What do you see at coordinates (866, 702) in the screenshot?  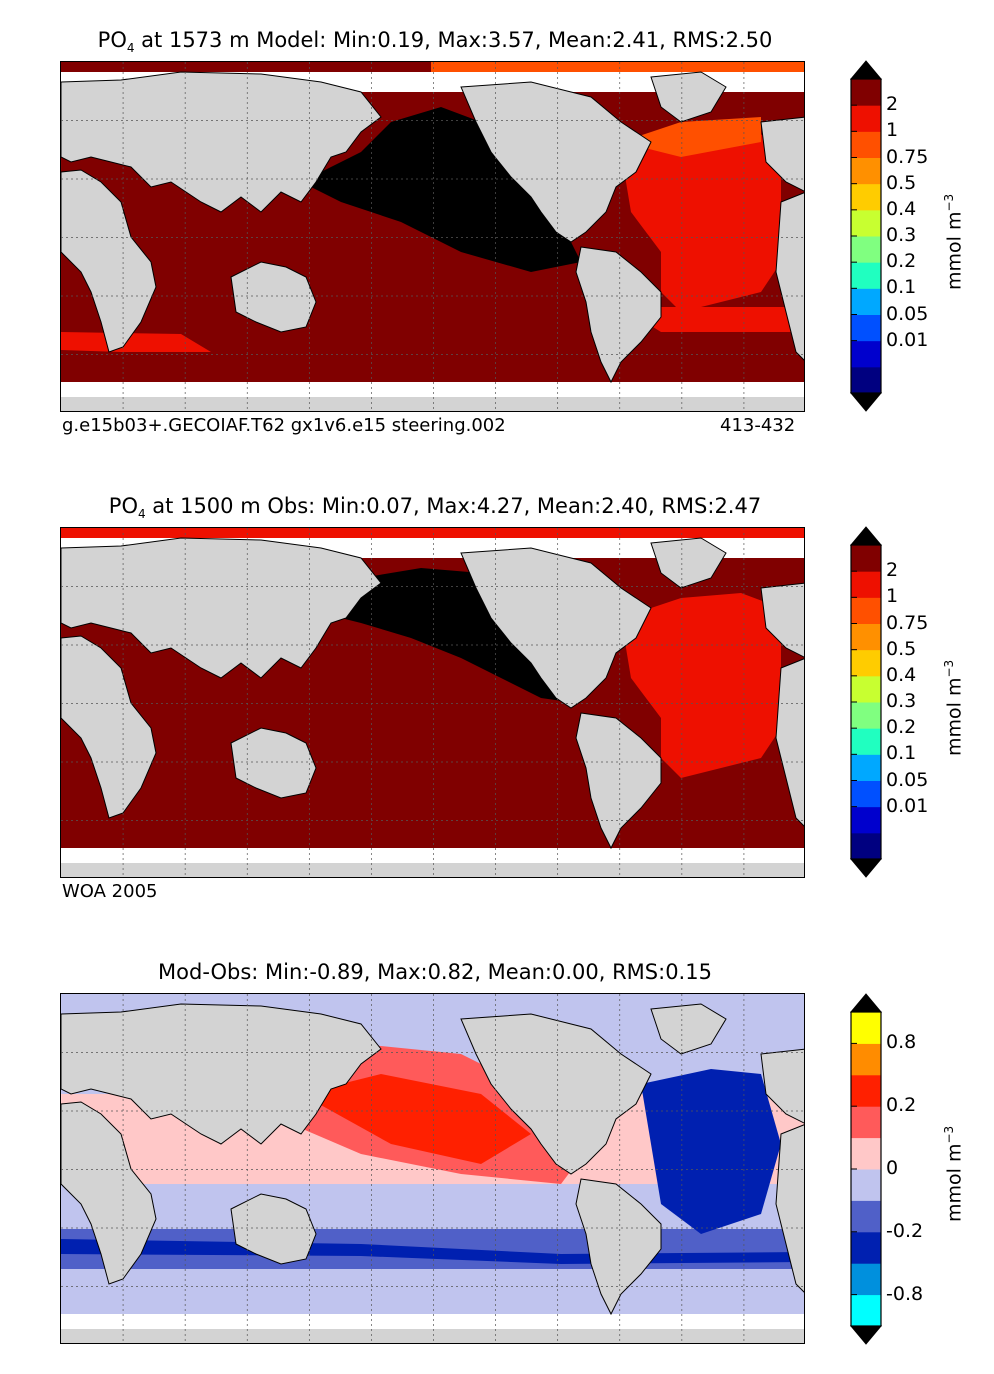 I see `obs-colorbar-svg` at bounding box center [866, 702].